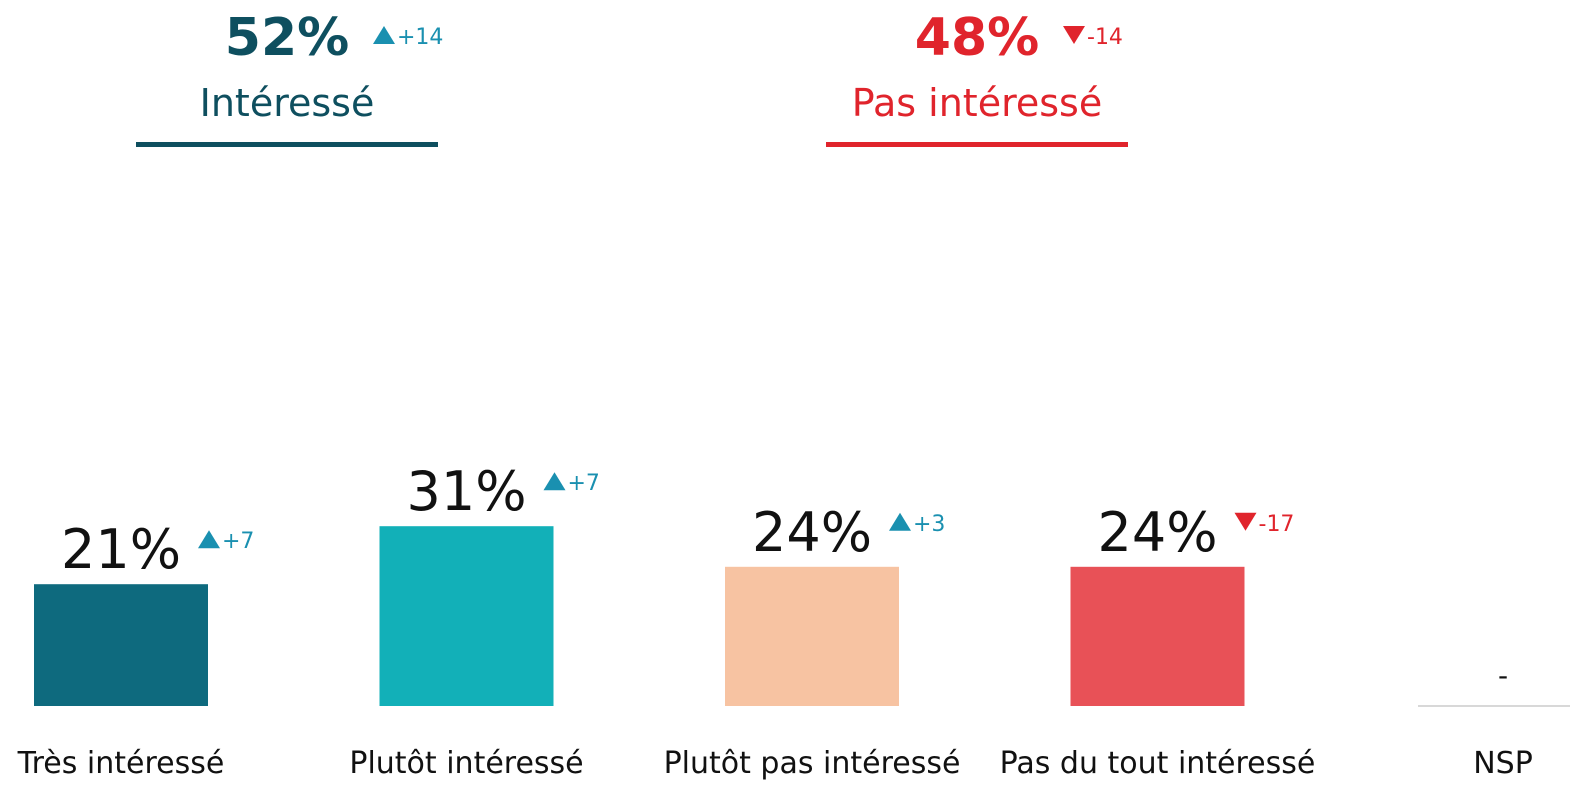 The width and height of the screenshot is (1570, 801). What do you see at coordinates (1503, 675) in the screenshot?
I see `value-label: -` at bounding box center [1503, 675].